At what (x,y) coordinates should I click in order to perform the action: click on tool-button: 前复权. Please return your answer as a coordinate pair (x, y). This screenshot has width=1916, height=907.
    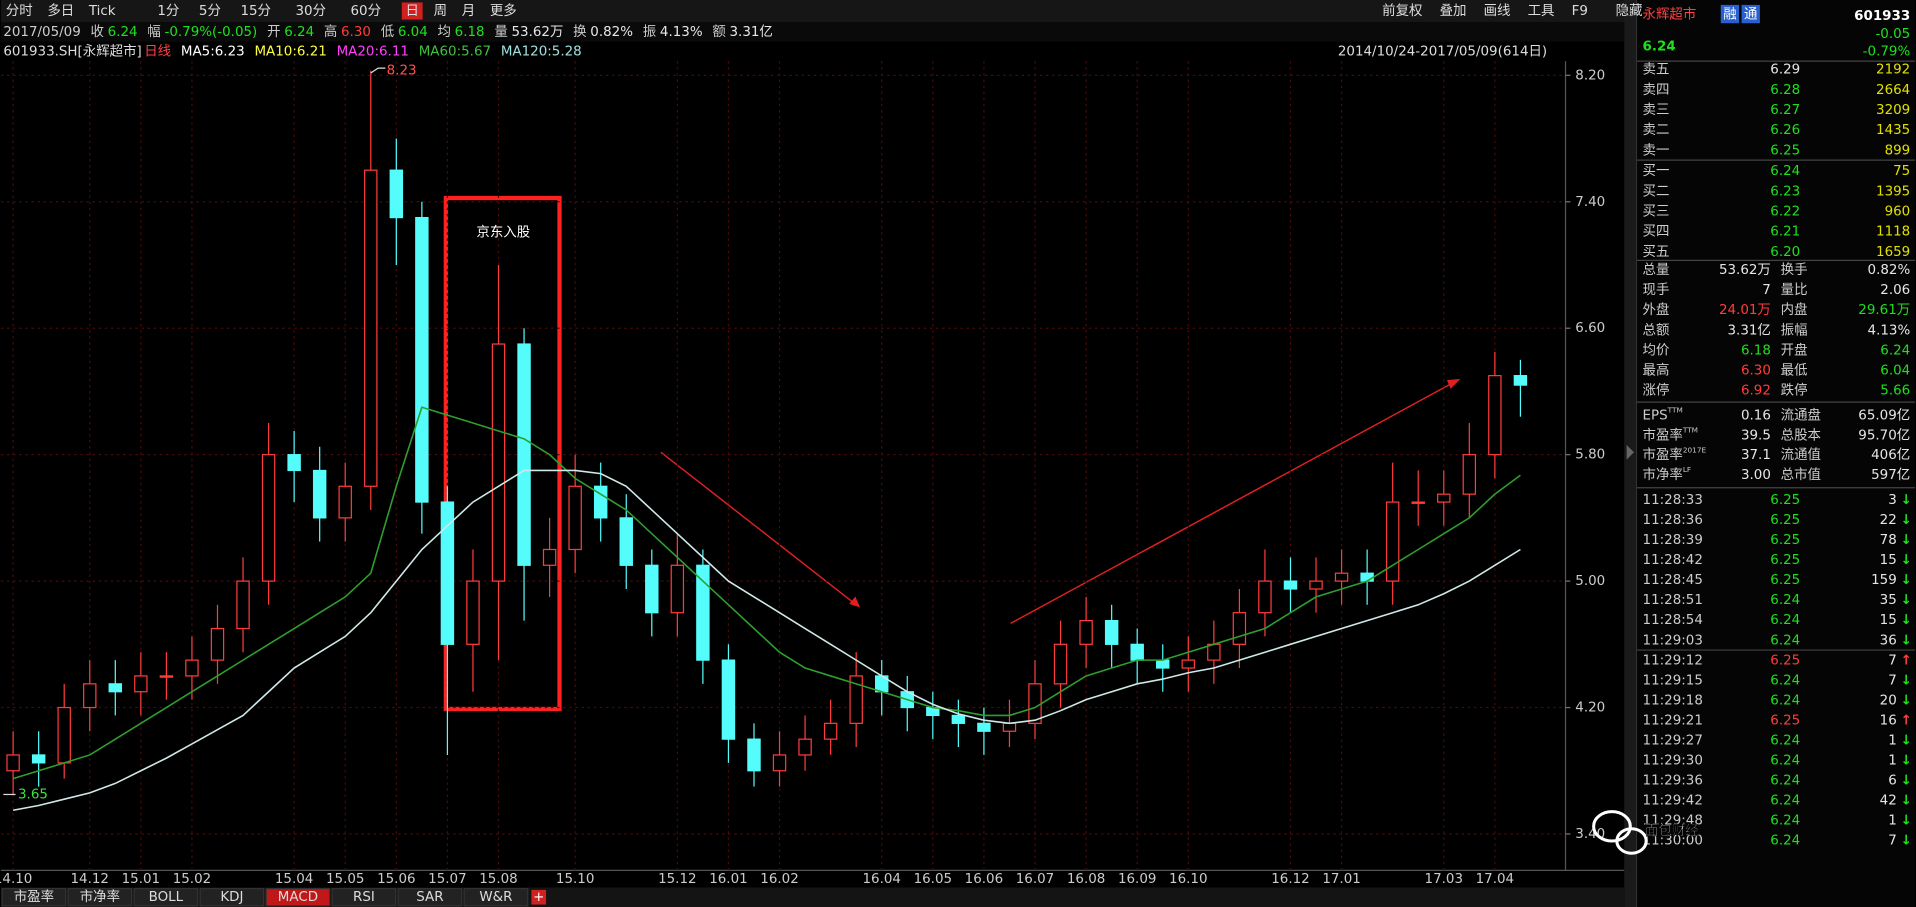
    Looking at the image, I should click on (1402, 10).